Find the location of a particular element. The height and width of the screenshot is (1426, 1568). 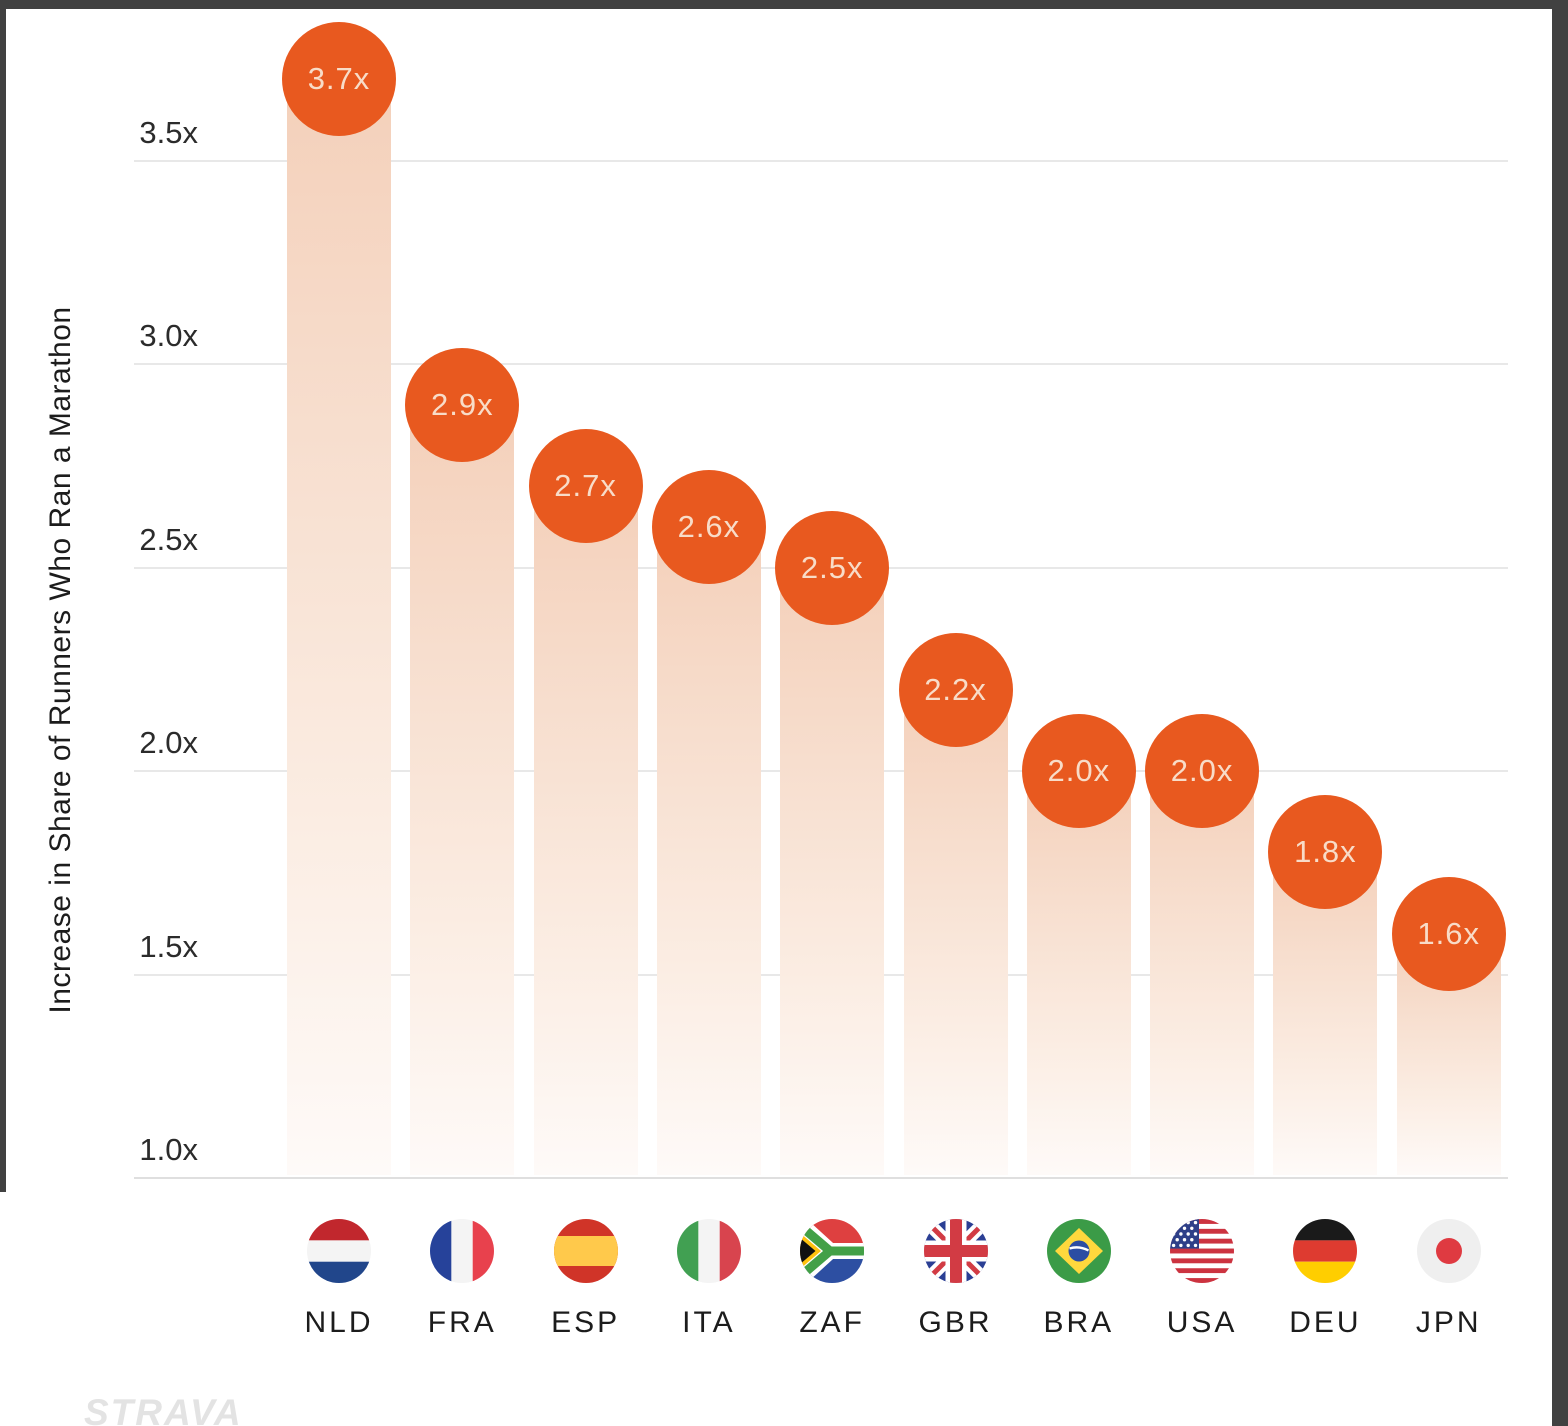

y-tick-label: 1.0x is located at coordinates (168, 1149).